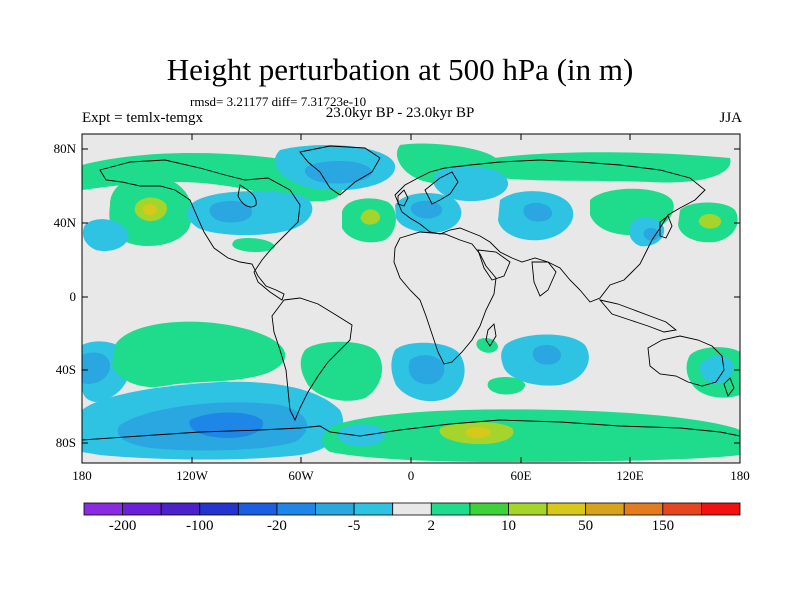  I want to click on contour-region-europe-deepblue, so click(426, 209).